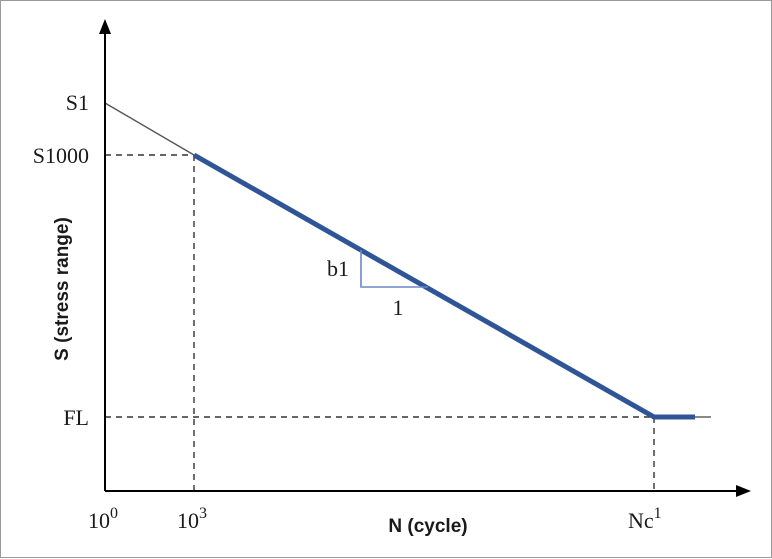  I want to click on y-tick-fl: FL, so click(76, 417).